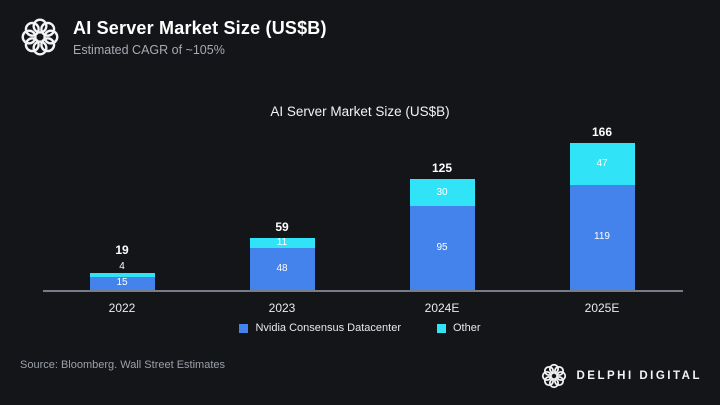 The width and height of the screenshot is (720, 405). I want to click on bar-total-label: 19, so click(122, 250).